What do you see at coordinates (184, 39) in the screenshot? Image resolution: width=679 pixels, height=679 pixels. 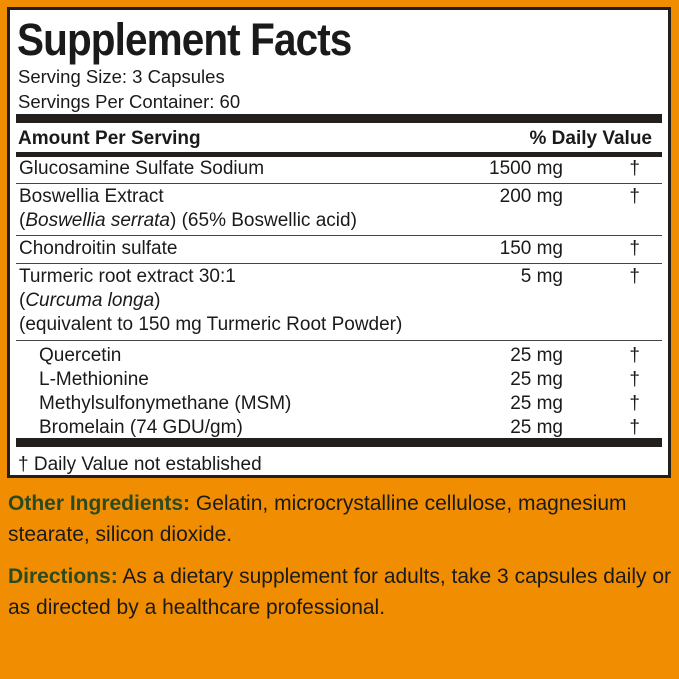 I see `page-title: Supplement Facts` at bounding box center [184, 39].